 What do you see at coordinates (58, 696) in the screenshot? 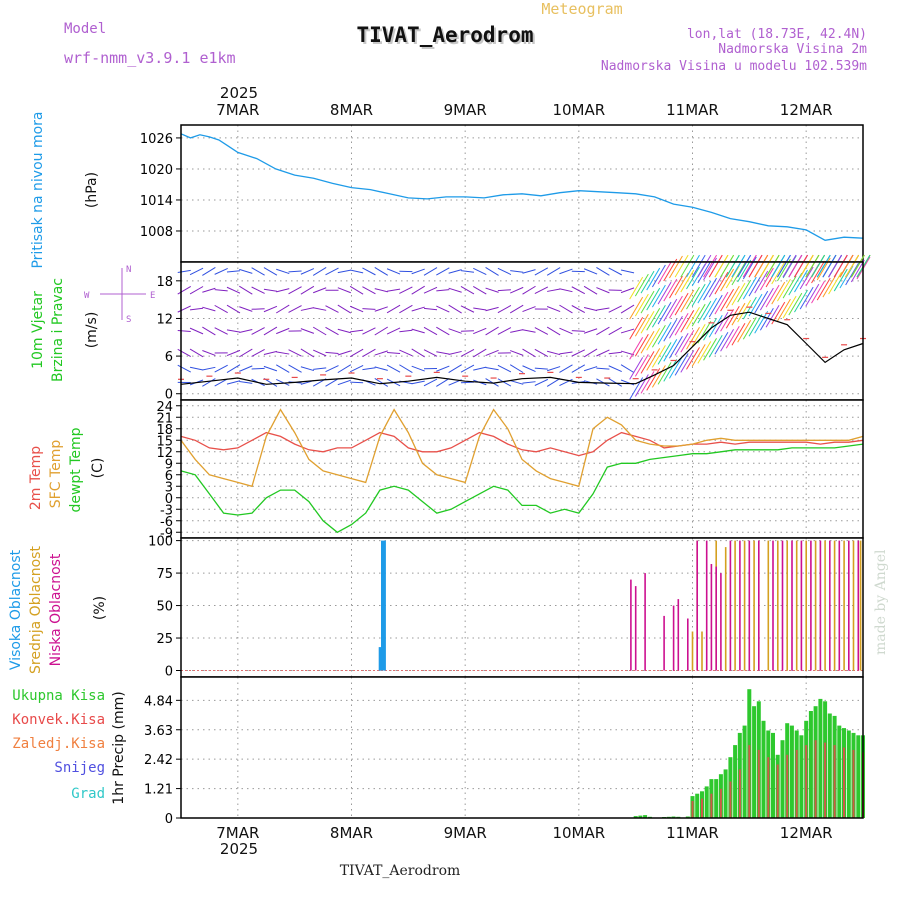
I see `precip-legend-total: Ukupna Kisa` at bounding box center [58, 696].